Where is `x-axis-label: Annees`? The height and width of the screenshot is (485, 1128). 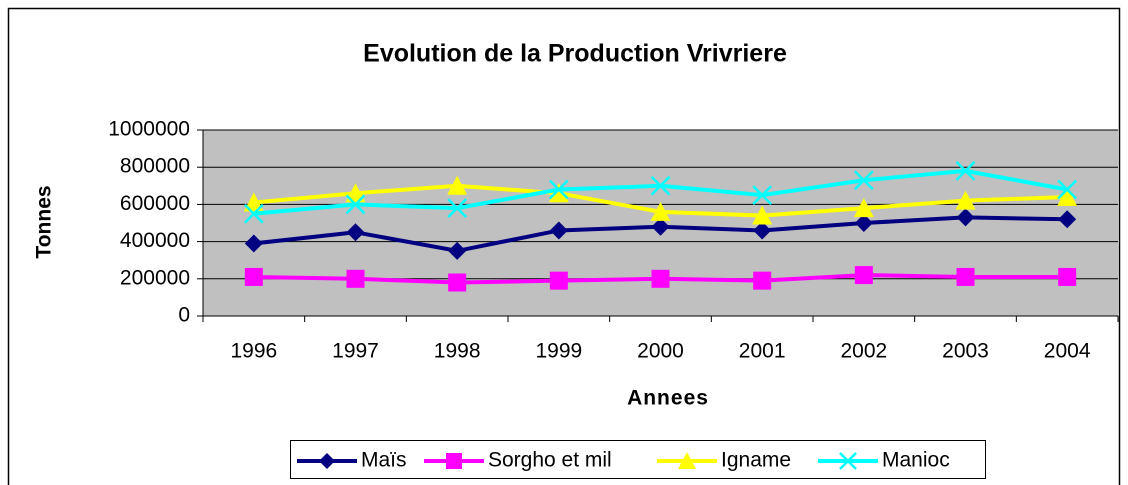
x-axis-label: Annees is located at coordinates (668, 398).